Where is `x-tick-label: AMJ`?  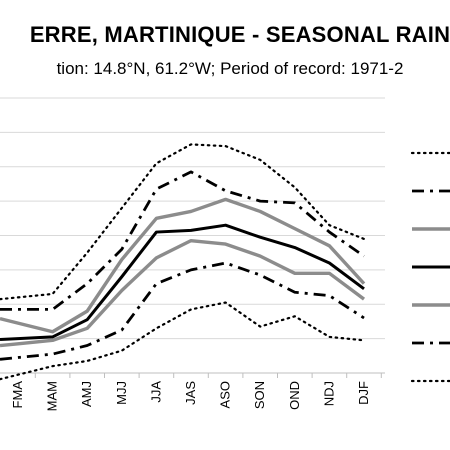
x-tick-label: AMJ is located at coordinates (86, 394).